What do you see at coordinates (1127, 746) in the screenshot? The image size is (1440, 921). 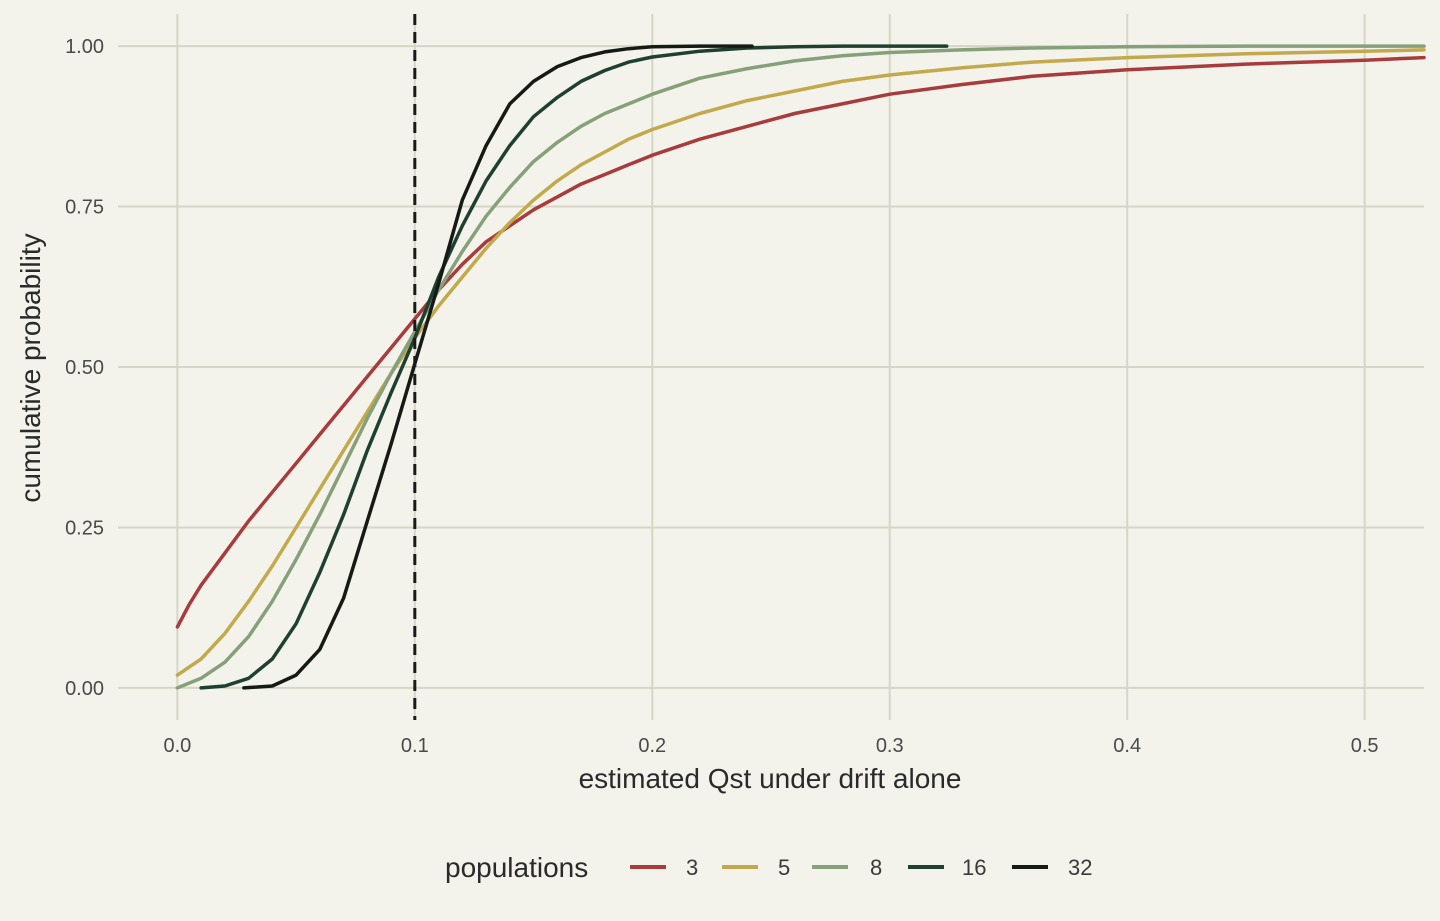 I see `x-tick-label: 0.4` at bounding box center [1127, 746].